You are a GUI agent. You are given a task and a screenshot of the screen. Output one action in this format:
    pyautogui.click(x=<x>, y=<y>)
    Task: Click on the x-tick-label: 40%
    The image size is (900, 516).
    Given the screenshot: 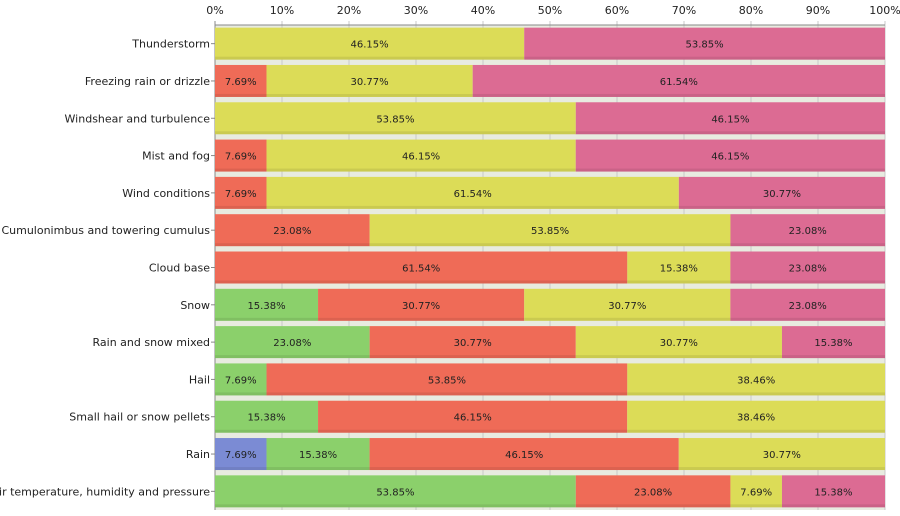 What is the action you would take?
    pyautogui.click(x=483, y=10)
    